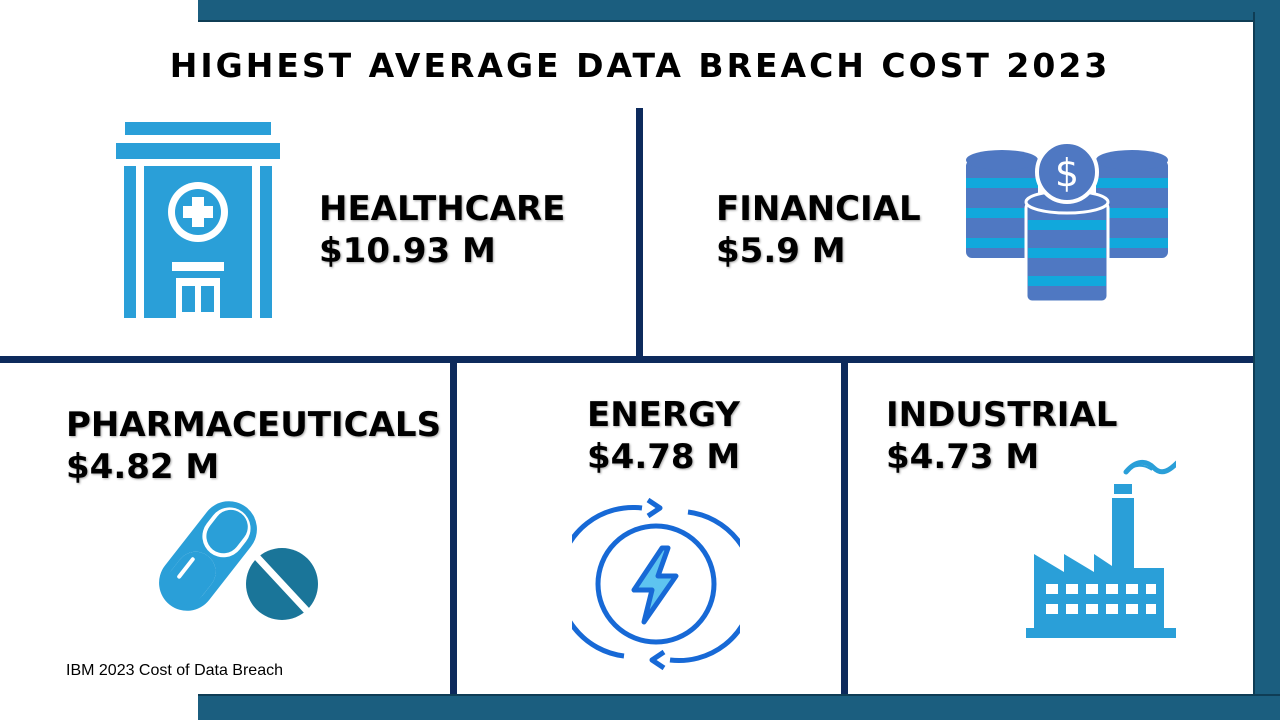 The width and height of the screenshot is (1280, 720). What do you see at coordinates (407, 251) in the screenshot?
I see `industry-cost: $10.93 M` at bounding box center [407, 251].